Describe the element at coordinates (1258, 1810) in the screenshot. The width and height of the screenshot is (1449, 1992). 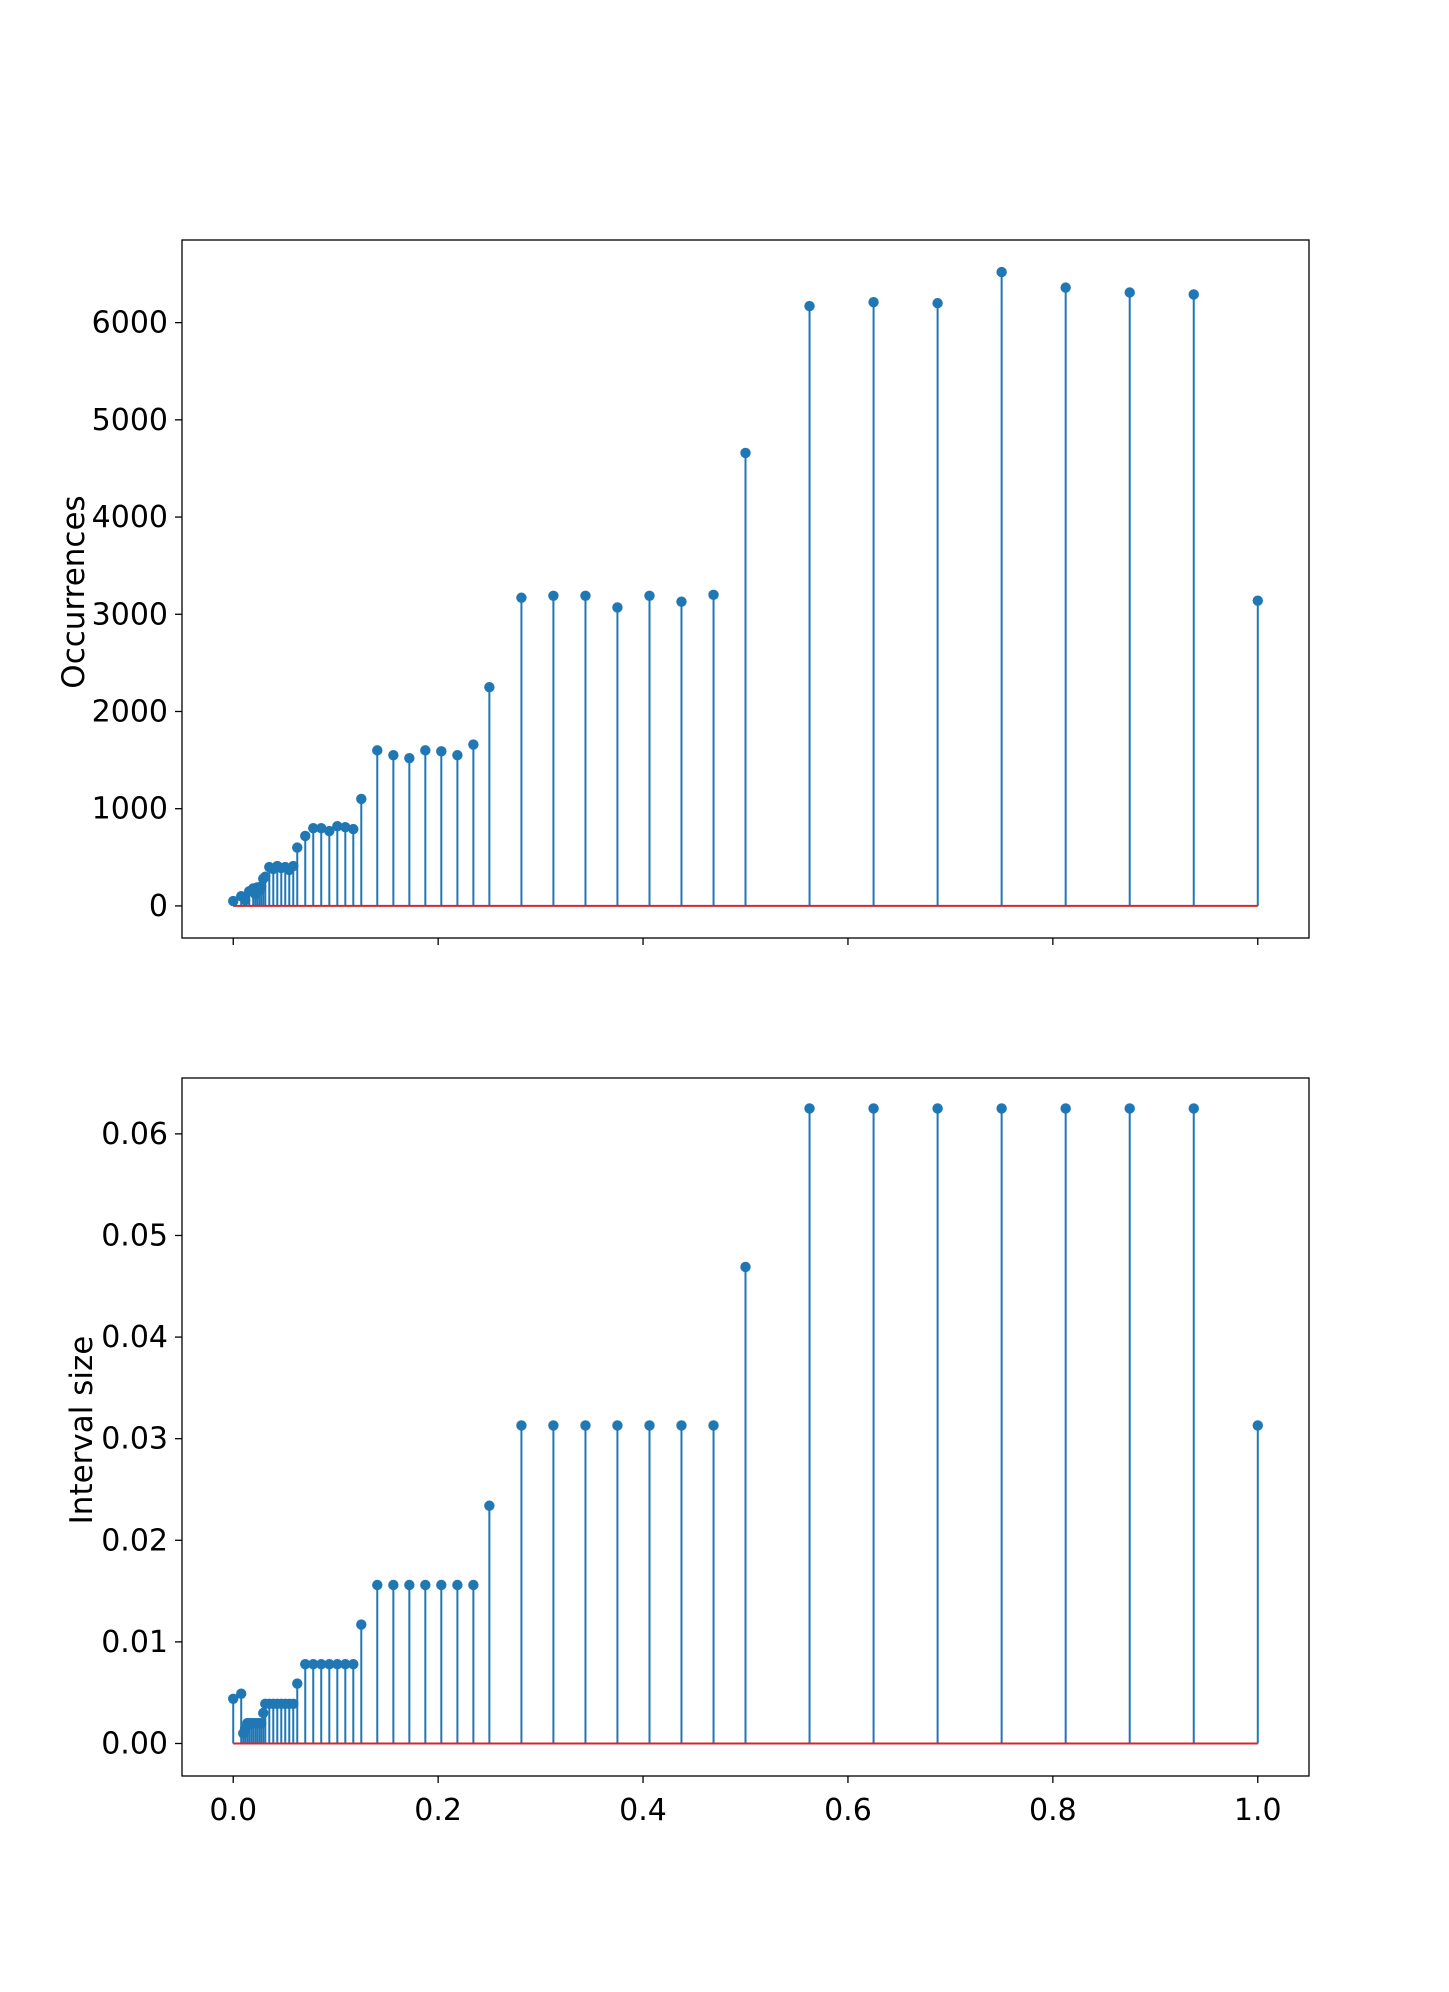
I see `interval-size-xtick-label: 1.0` at that location.